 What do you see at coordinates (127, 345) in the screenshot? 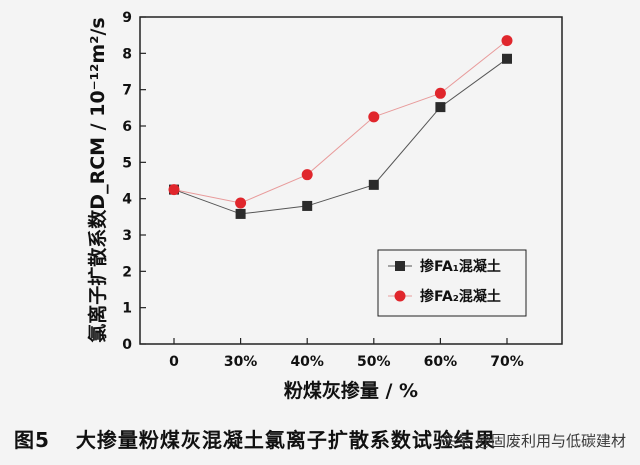
I see `y-tick-label: 0` at bounding box center [127, 345].